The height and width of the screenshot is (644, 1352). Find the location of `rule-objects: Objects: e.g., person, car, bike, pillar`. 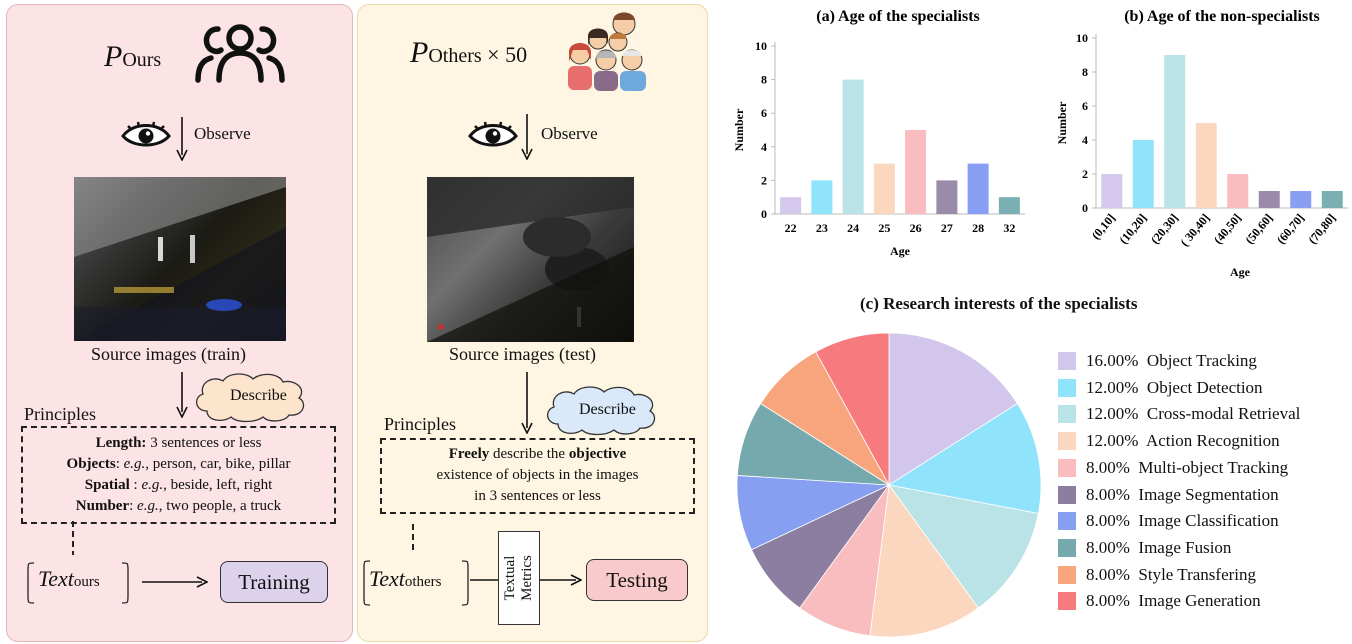

rule-objects: Objects: e.g., person, car, bike, pillar is located at coordinates (178, 464).